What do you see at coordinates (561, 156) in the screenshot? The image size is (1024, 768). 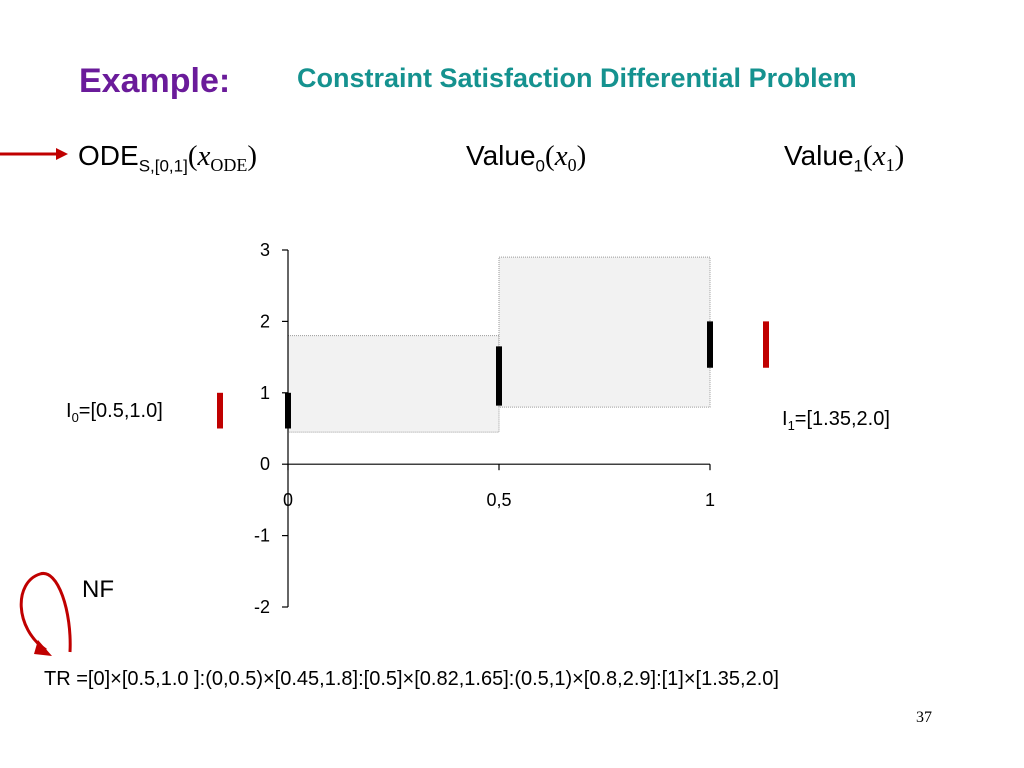 I see `value0-variable: x` at bounding box center [561, 156].